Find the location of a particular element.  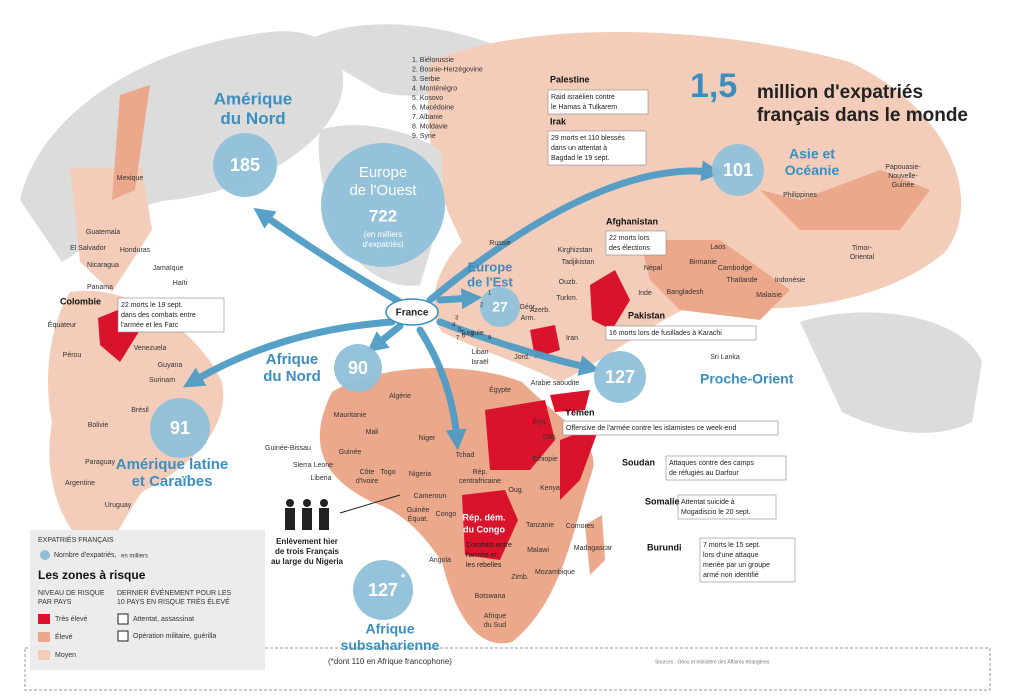

event-text: 22 morts le 19 sept. is located at coordinates (152, 305).